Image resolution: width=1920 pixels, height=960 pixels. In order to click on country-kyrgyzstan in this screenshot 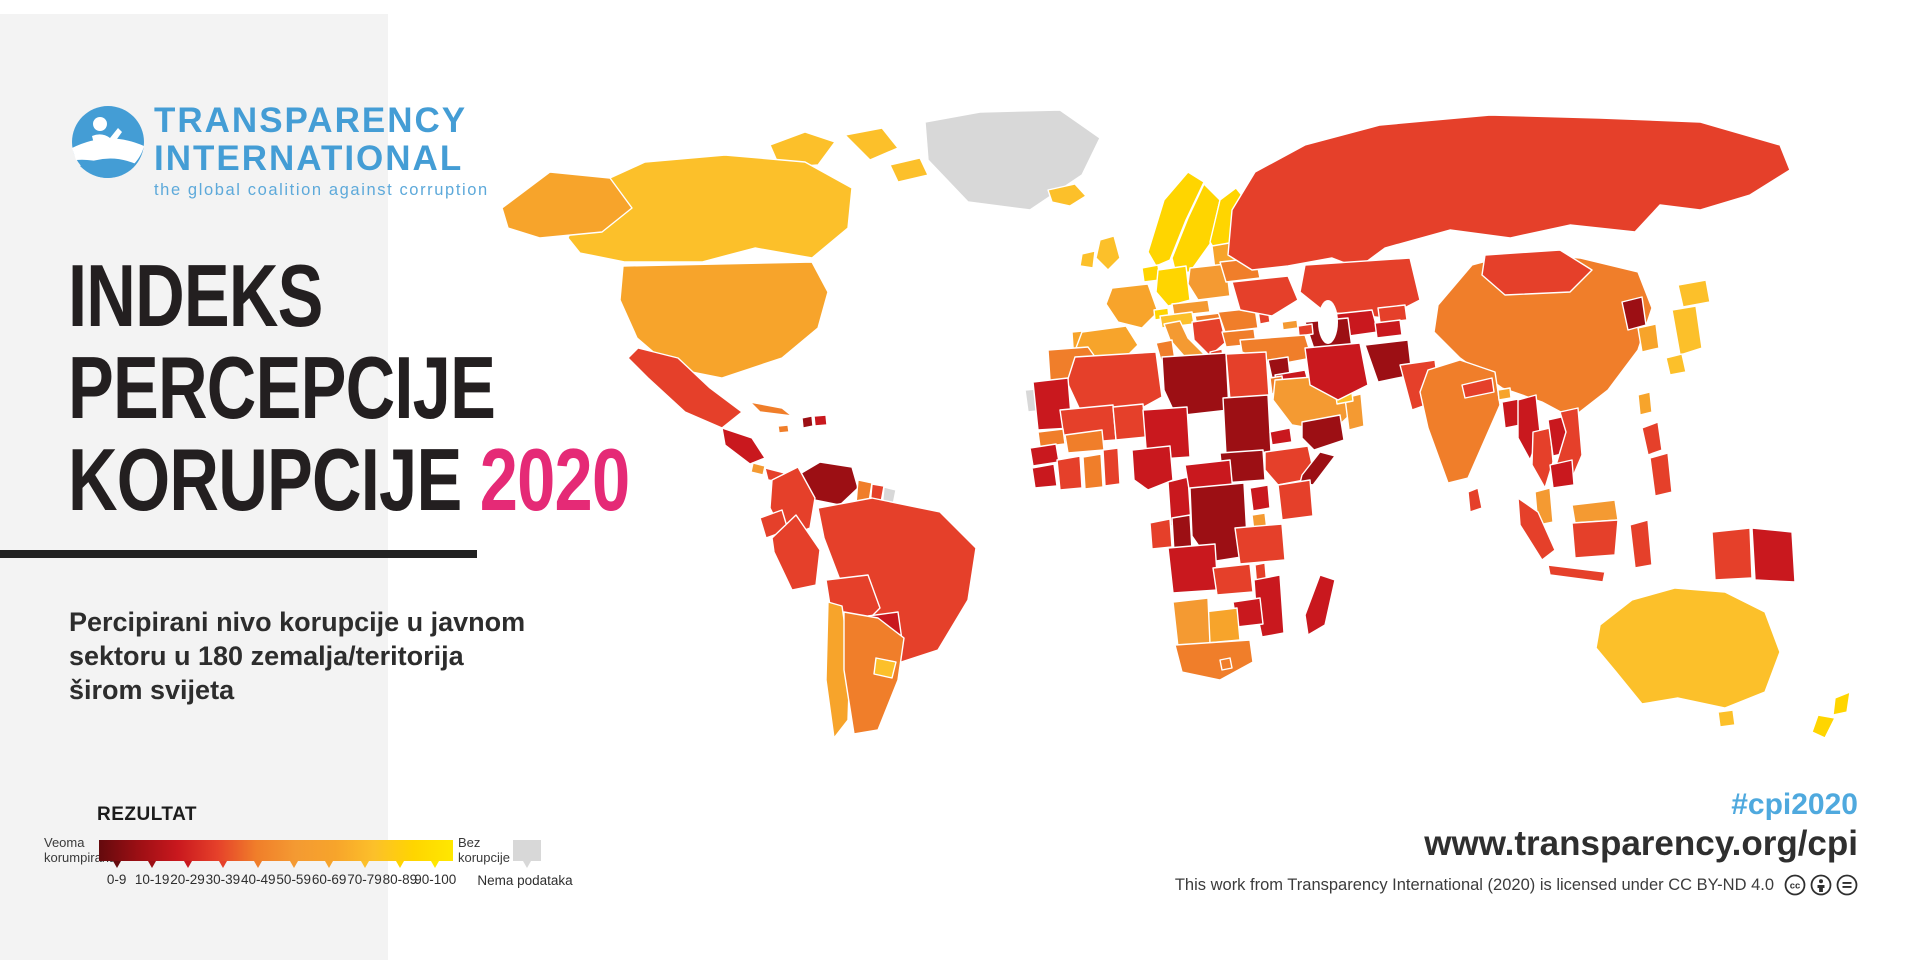, I will do `click(1392, 314)`.